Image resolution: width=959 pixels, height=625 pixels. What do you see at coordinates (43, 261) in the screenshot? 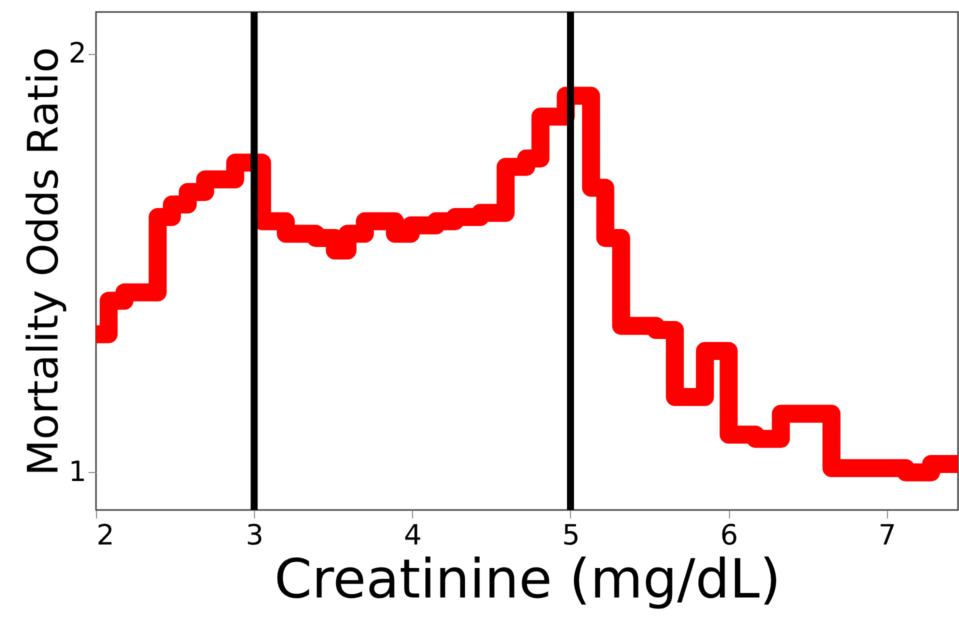
I see `y-axis-title: Mortality Odds Ratio` at bounding box center [43, 261].